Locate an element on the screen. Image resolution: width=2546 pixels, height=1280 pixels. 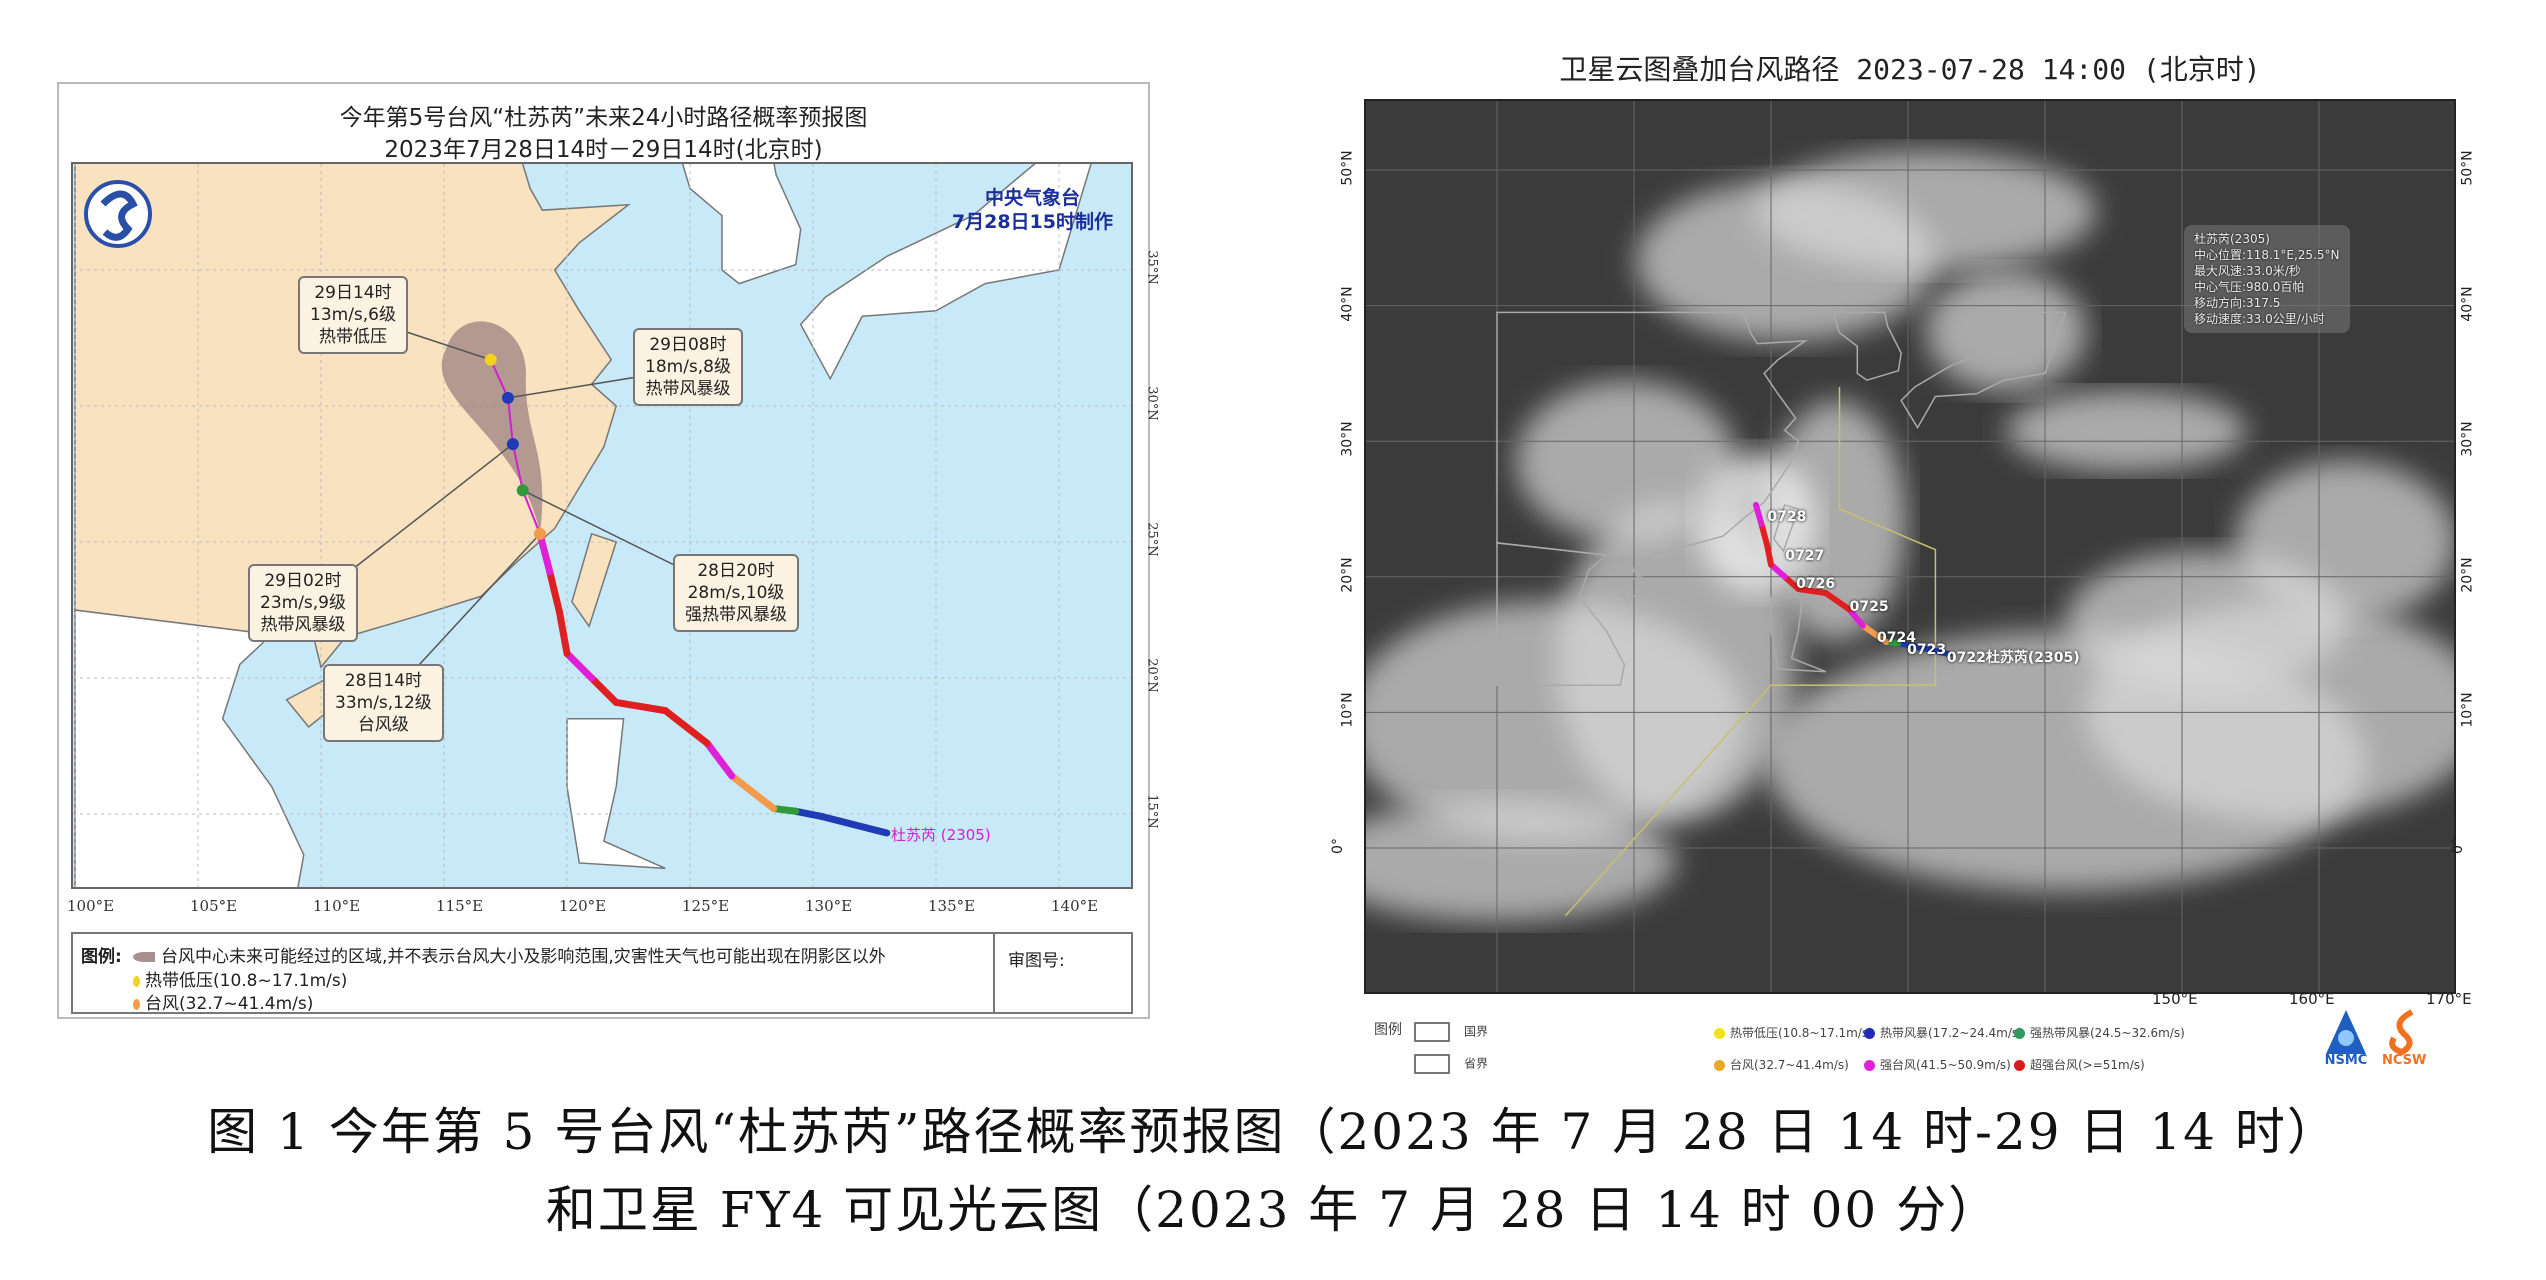
legend-label: 热带低压(10.8~17.1m/s) is located at coordinates (246, 981).